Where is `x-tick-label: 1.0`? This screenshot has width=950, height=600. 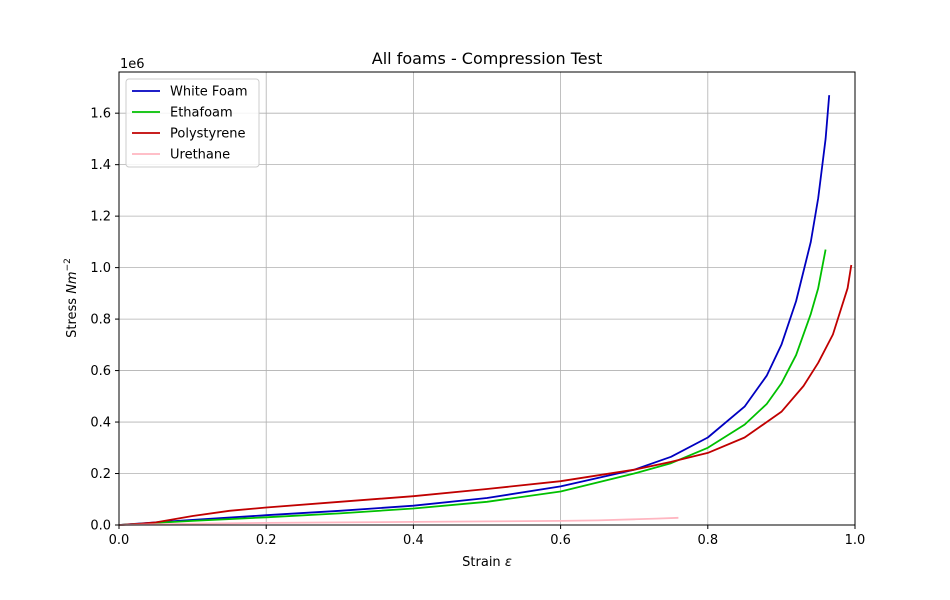 x-tick-label: 1.0 is located at coordinates (855, 540).